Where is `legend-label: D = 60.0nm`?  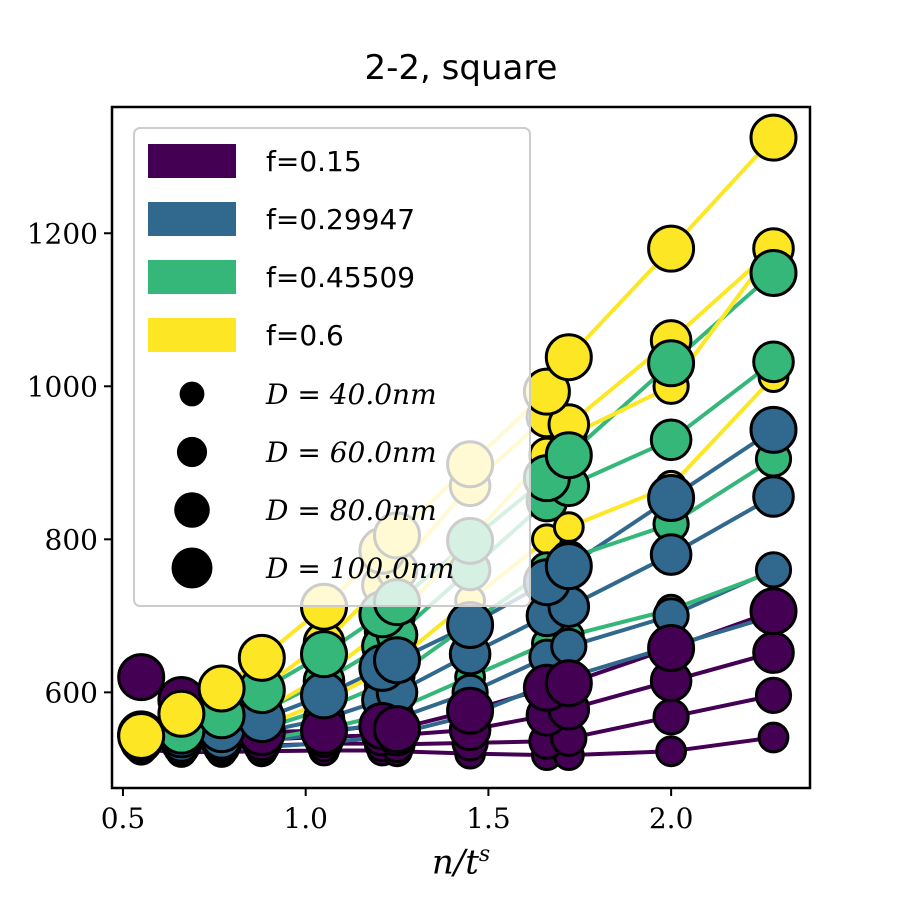 legend-label: D = 60.0nm is located at coordinates (351, 452).